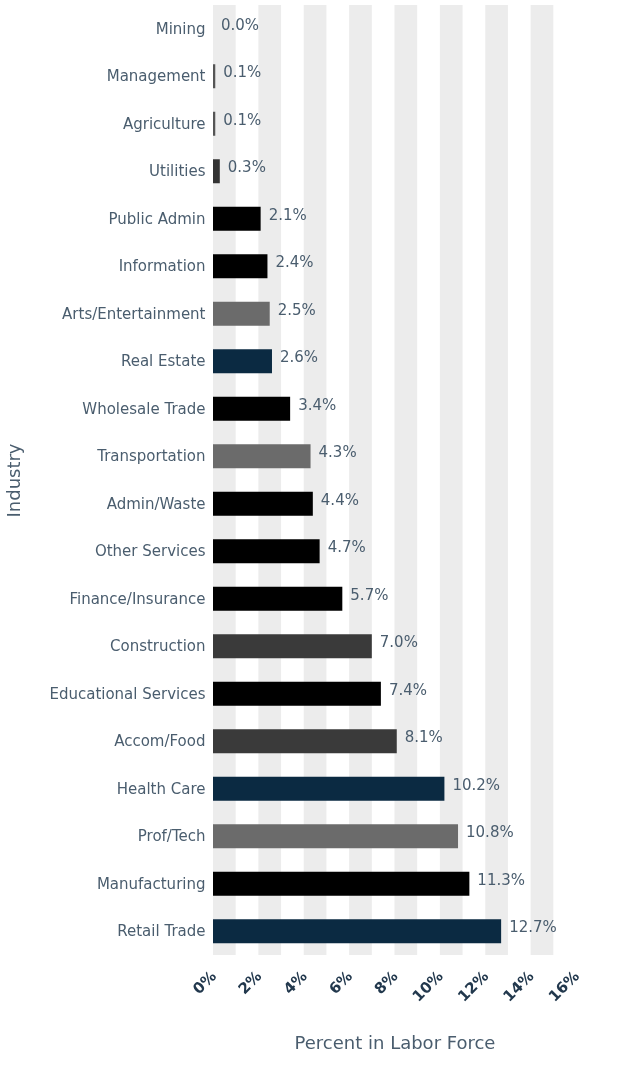 The width and height of the screenshot is (625, 1086). What do you see at coordinates (246, 167) in the screenshot?
I see `data-label: 0.3%` at bounding box center [246, 167].